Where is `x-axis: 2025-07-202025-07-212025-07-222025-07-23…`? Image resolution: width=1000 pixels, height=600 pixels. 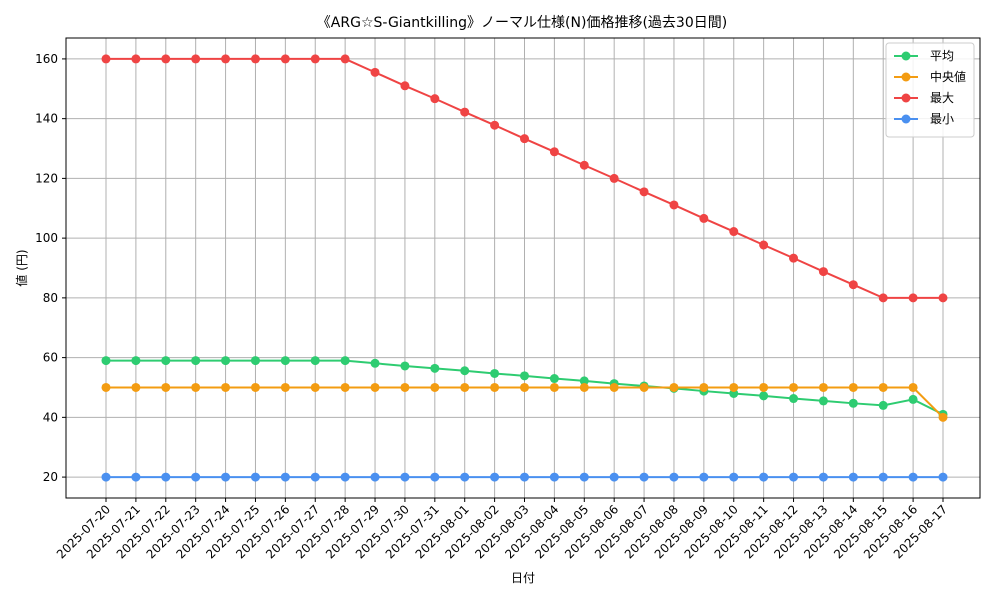 x-axis: 2025-07-202025-07-212025-07-222025-07-23… is located at coordinates (502, 529).